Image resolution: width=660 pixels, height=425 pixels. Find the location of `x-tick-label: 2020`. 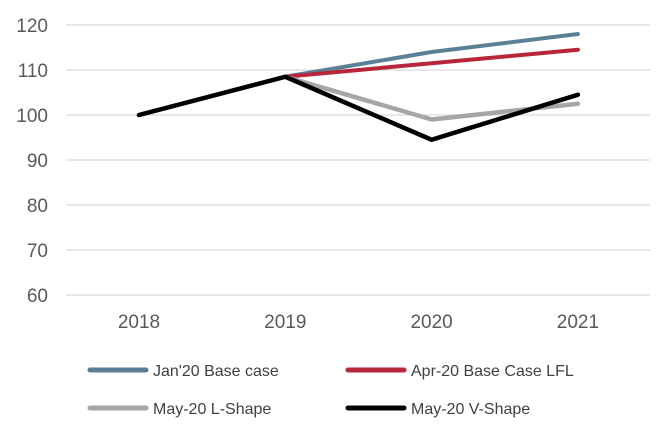

x-tick-label: 2020 is located at coordinates (431, 322).